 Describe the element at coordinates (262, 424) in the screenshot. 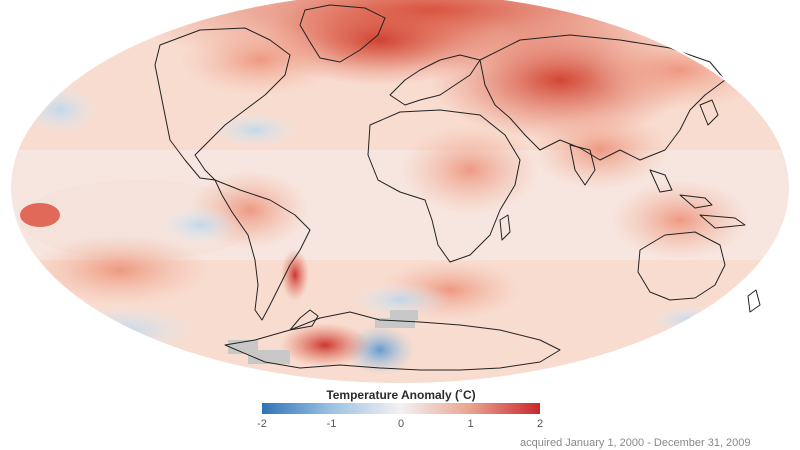

I see `legend-tick-label: -2` at that location.